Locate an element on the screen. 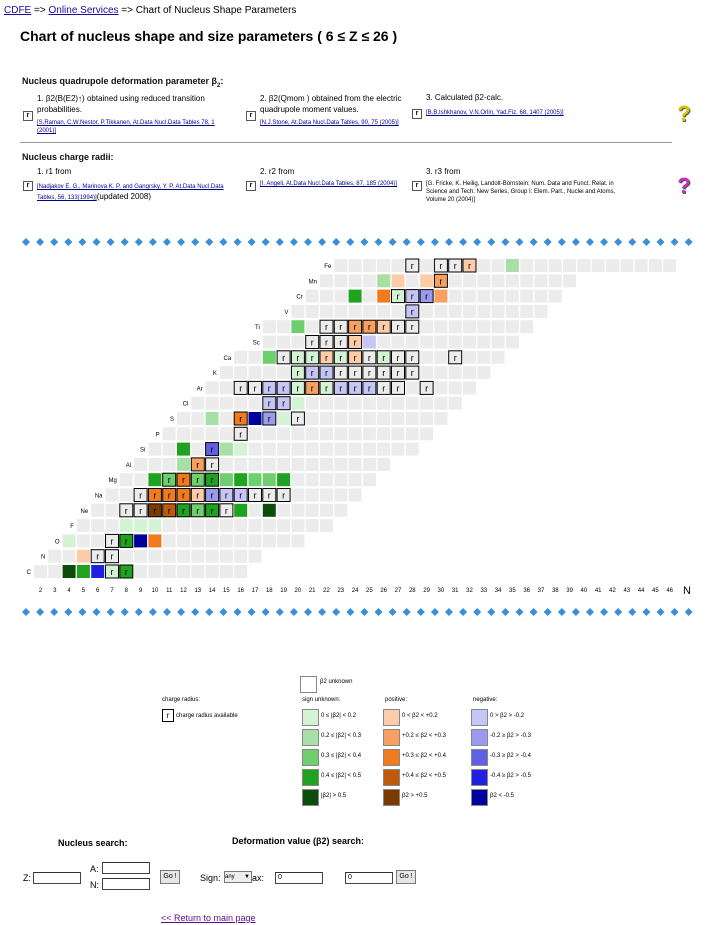 The image size is (711, 925). return-main-link: << Return to main page is located at coordinates (208, 918).